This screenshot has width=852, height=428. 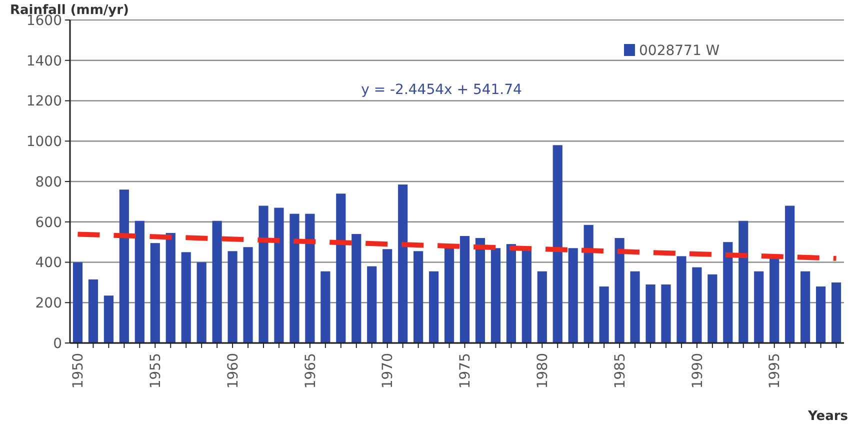 What do you see at coordinates (466, 371) in the screenshot?
I see `x-tick-label: 1975` at bounding box center [466, 371].